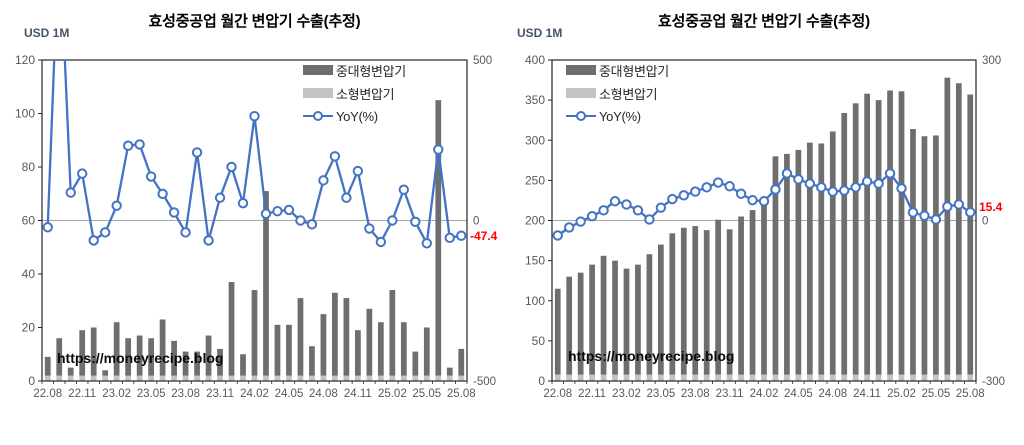  Describe the element at coordinates (47, 33) in the screenshot. I see `left-chart-axis-unit: USD 1M` at that location.